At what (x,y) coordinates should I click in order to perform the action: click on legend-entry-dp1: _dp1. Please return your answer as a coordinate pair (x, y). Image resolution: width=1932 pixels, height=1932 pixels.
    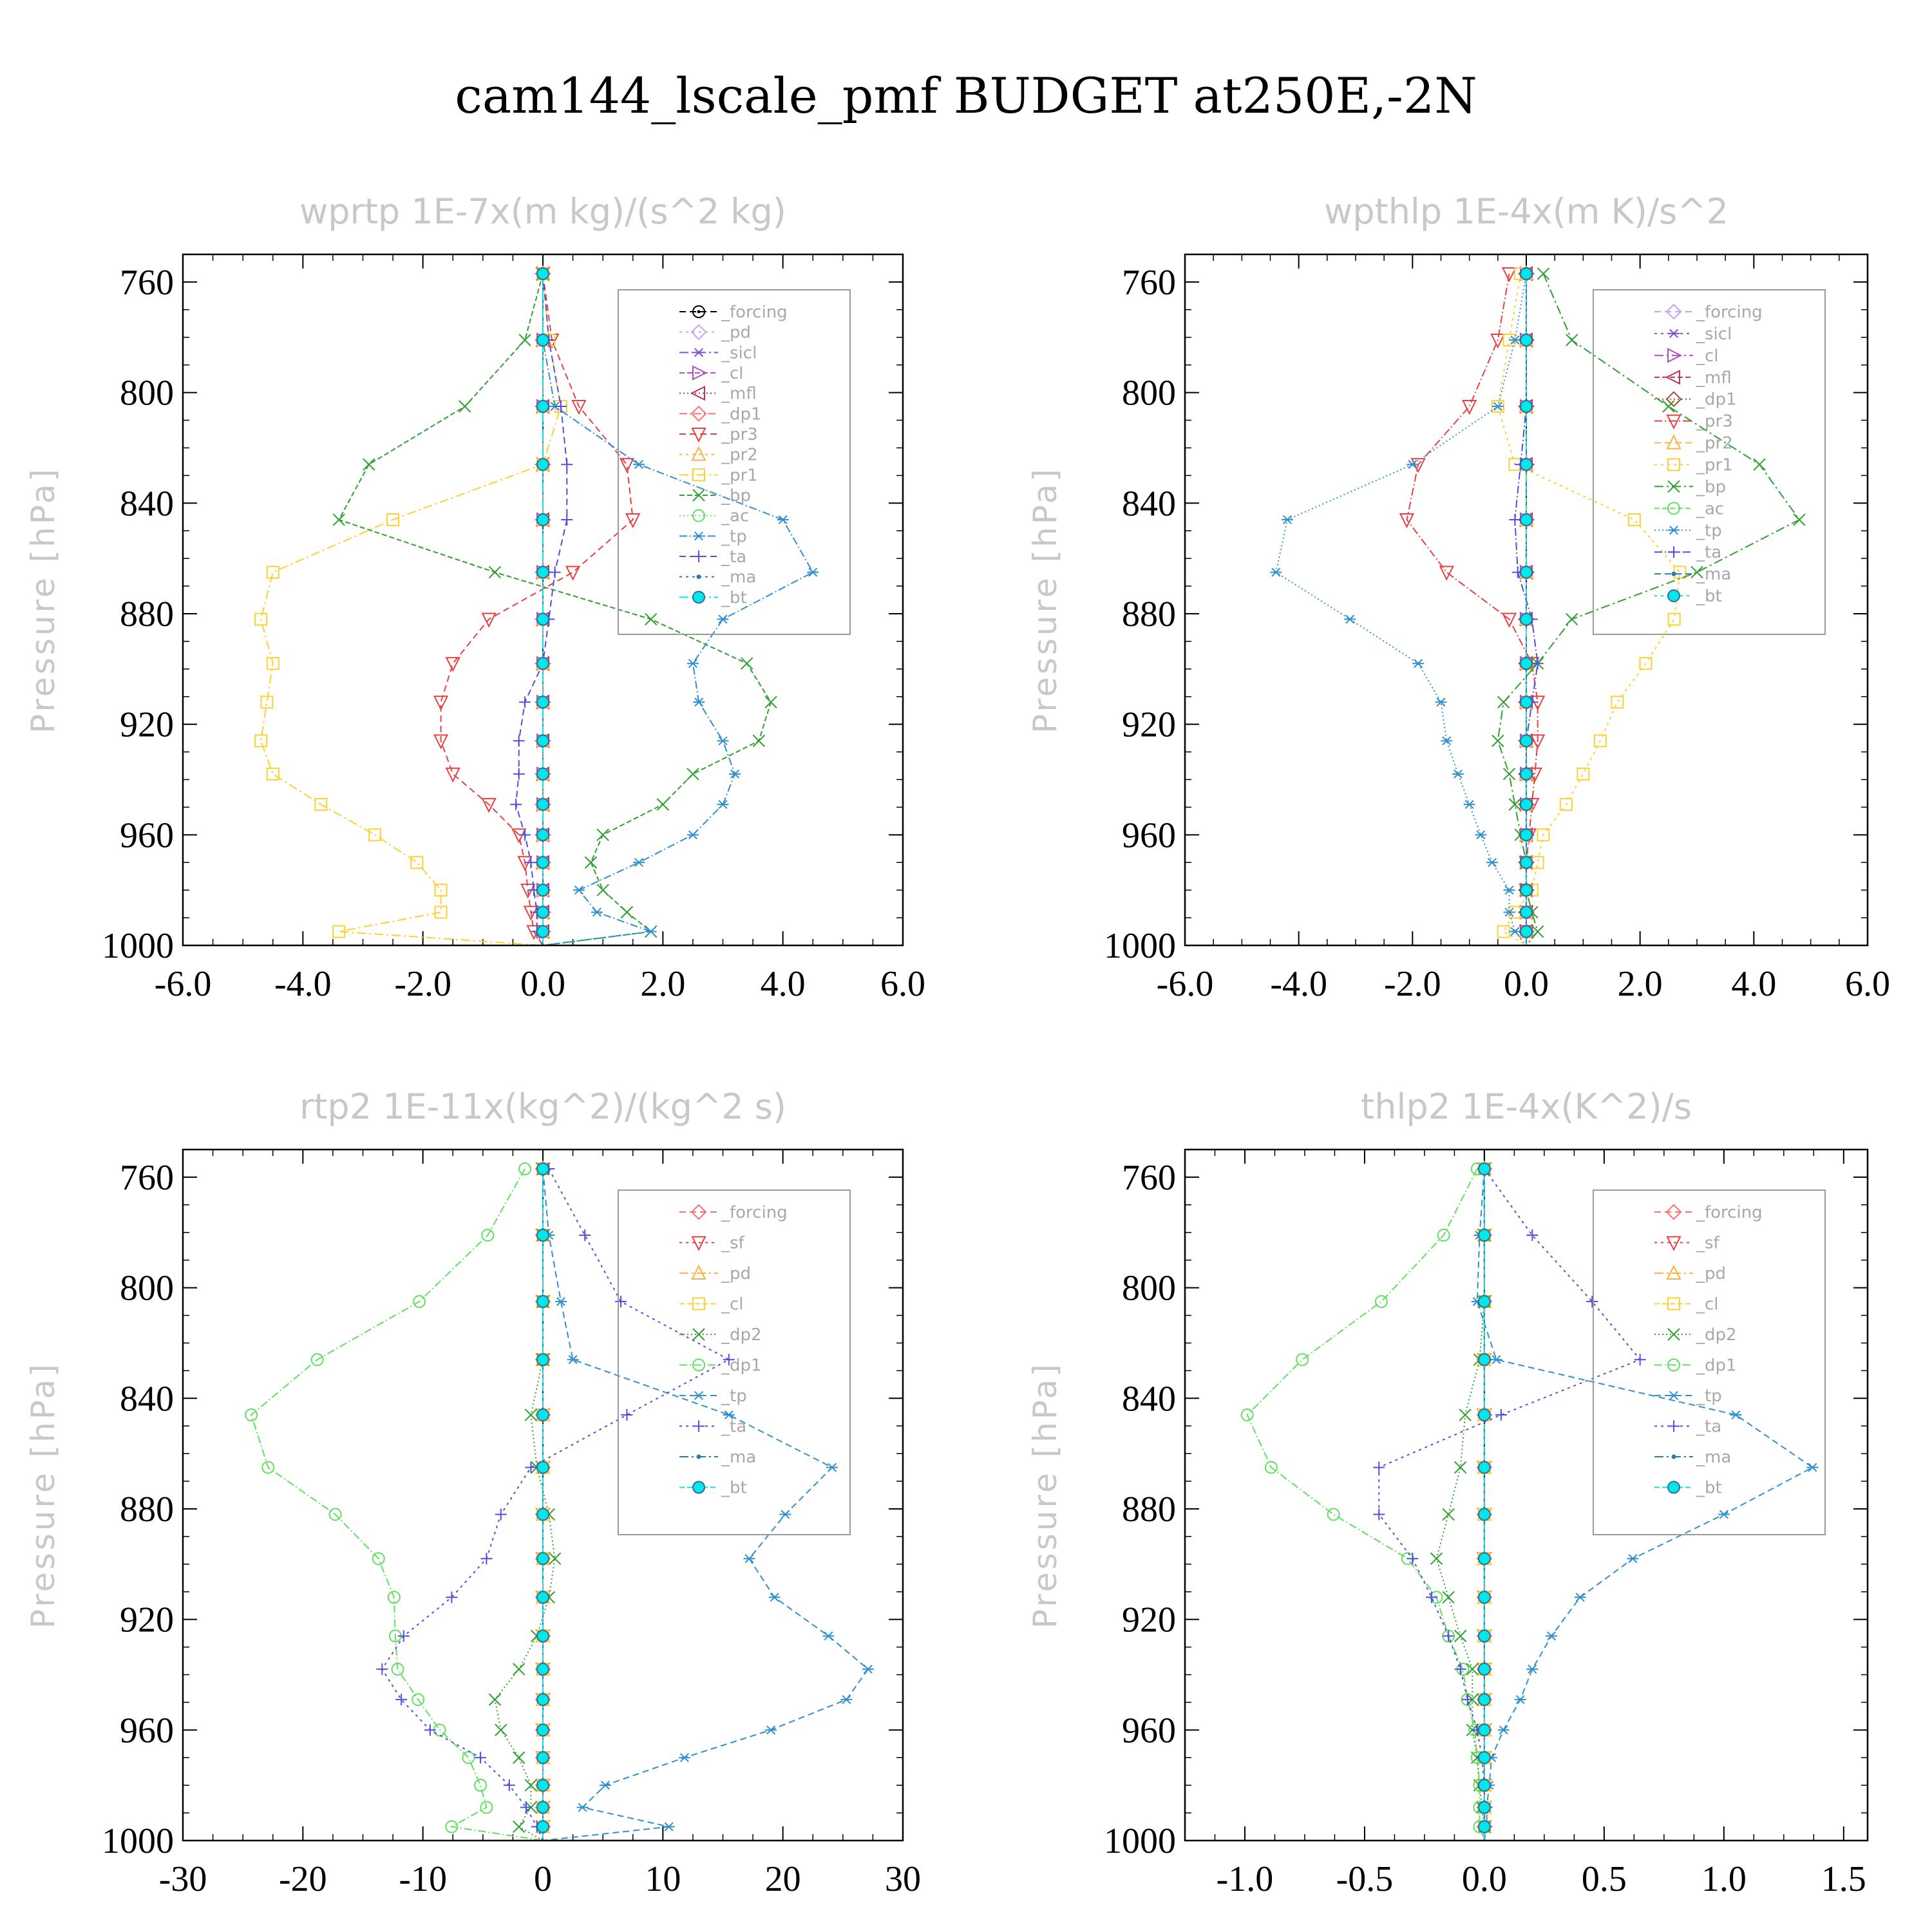
    Looking at the image, I should click on (720, 1366).